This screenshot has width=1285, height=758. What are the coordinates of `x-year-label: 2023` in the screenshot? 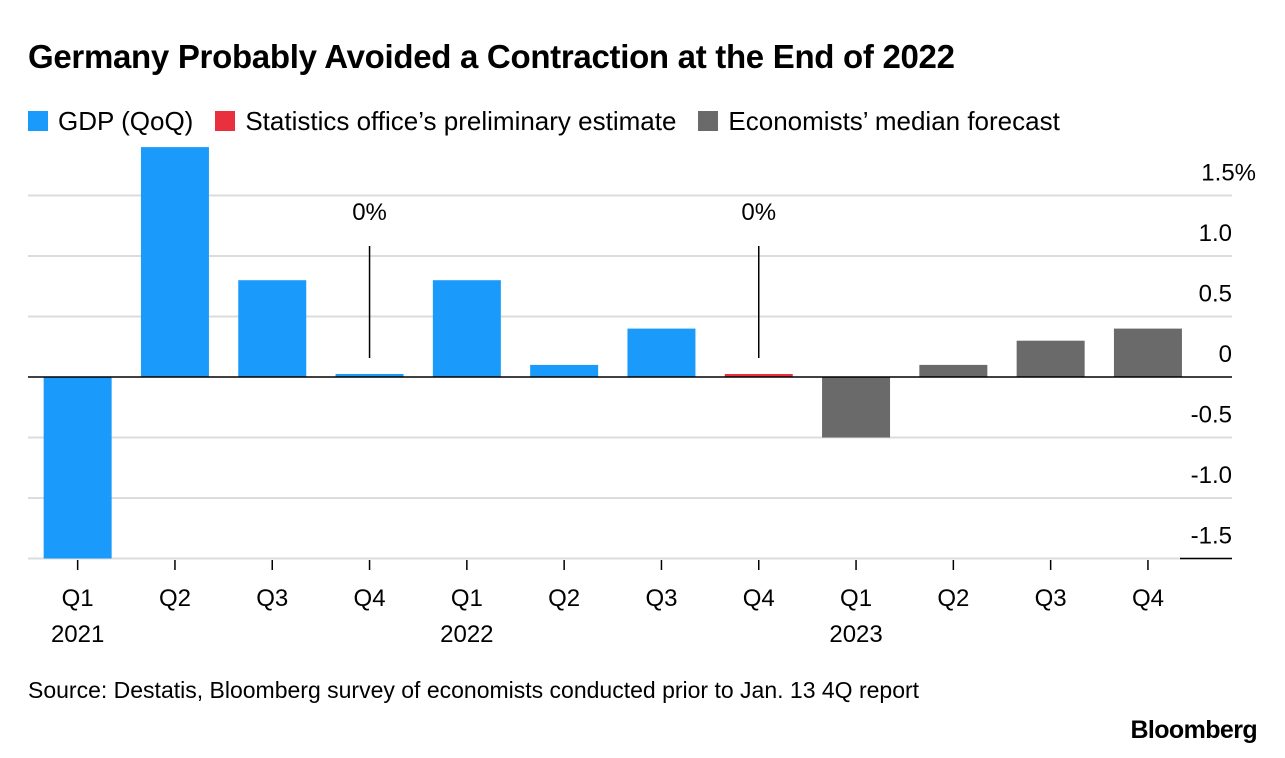 It's located at (855, 634).